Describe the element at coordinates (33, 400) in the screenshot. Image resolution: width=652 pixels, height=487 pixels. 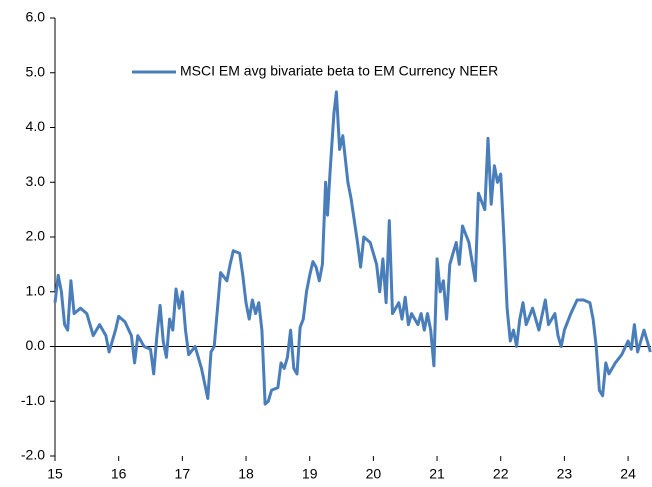
I see `y-tick-label: -1.0` at that location.